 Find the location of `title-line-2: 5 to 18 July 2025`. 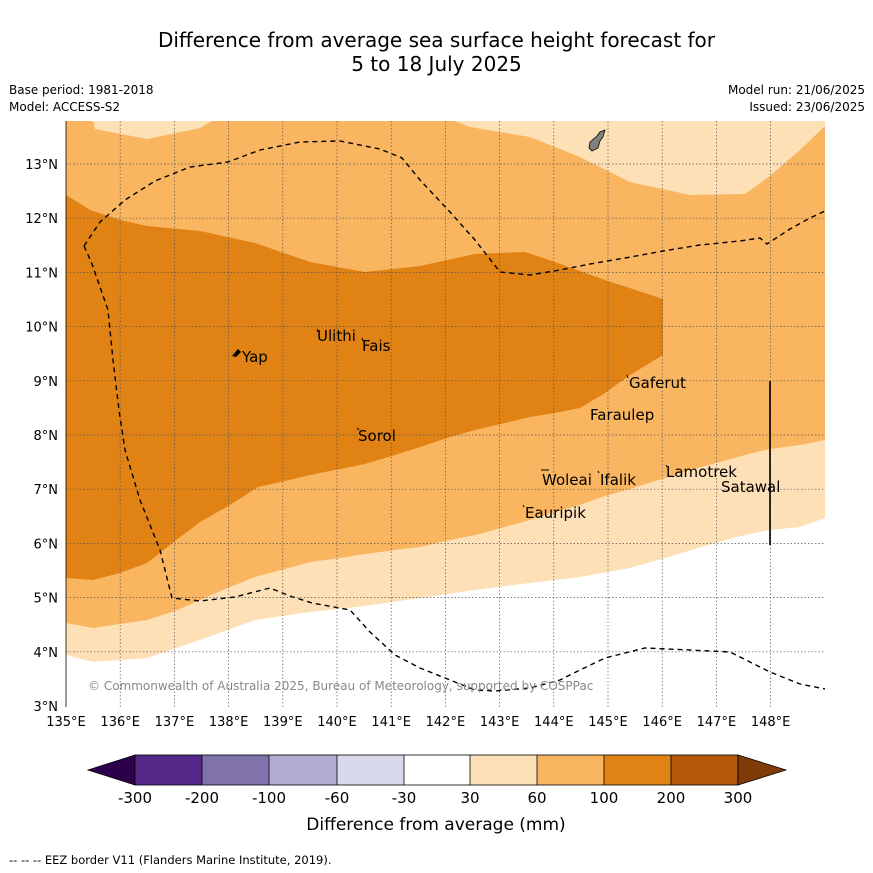

title-line-2: 5 to 18 July 2025 is located at coordinates (436, 64).